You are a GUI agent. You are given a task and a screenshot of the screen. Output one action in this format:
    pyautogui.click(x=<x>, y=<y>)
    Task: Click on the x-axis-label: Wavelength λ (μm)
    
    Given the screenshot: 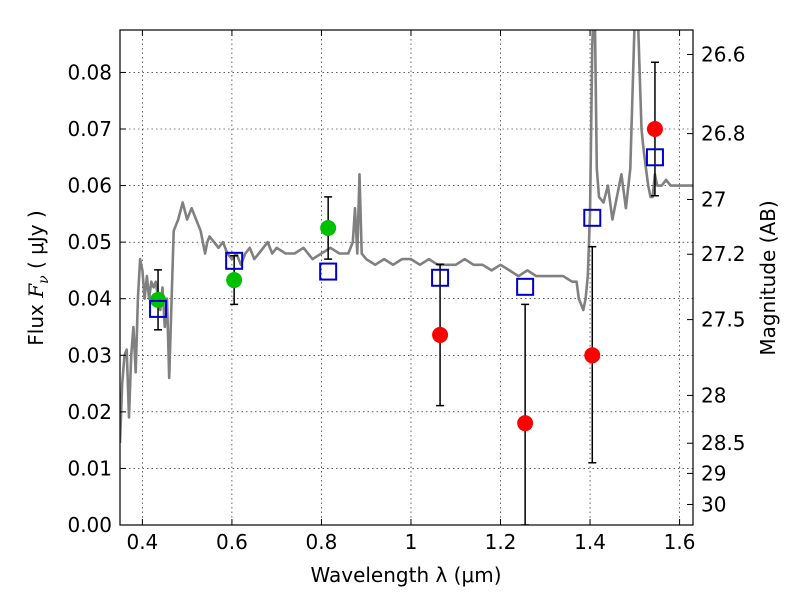 What is the action you would take?
    pyautogui.click(x=405, y=575)
    